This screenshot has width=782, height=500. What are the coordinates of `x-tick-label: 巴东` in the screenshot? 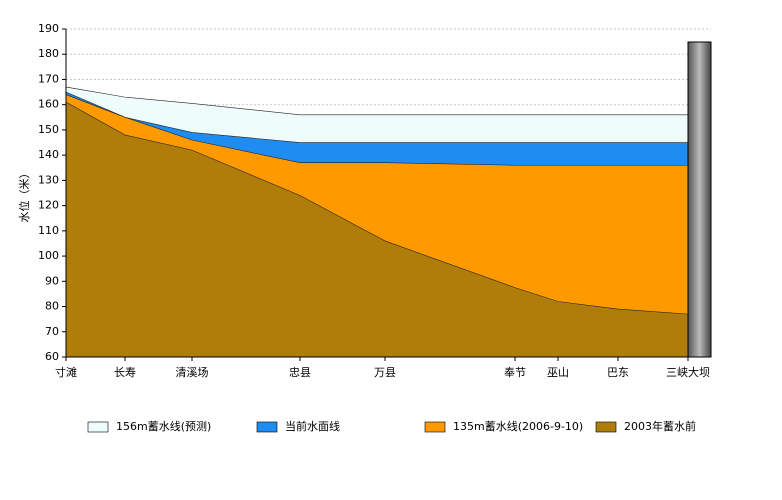 It's located at (618, 372).